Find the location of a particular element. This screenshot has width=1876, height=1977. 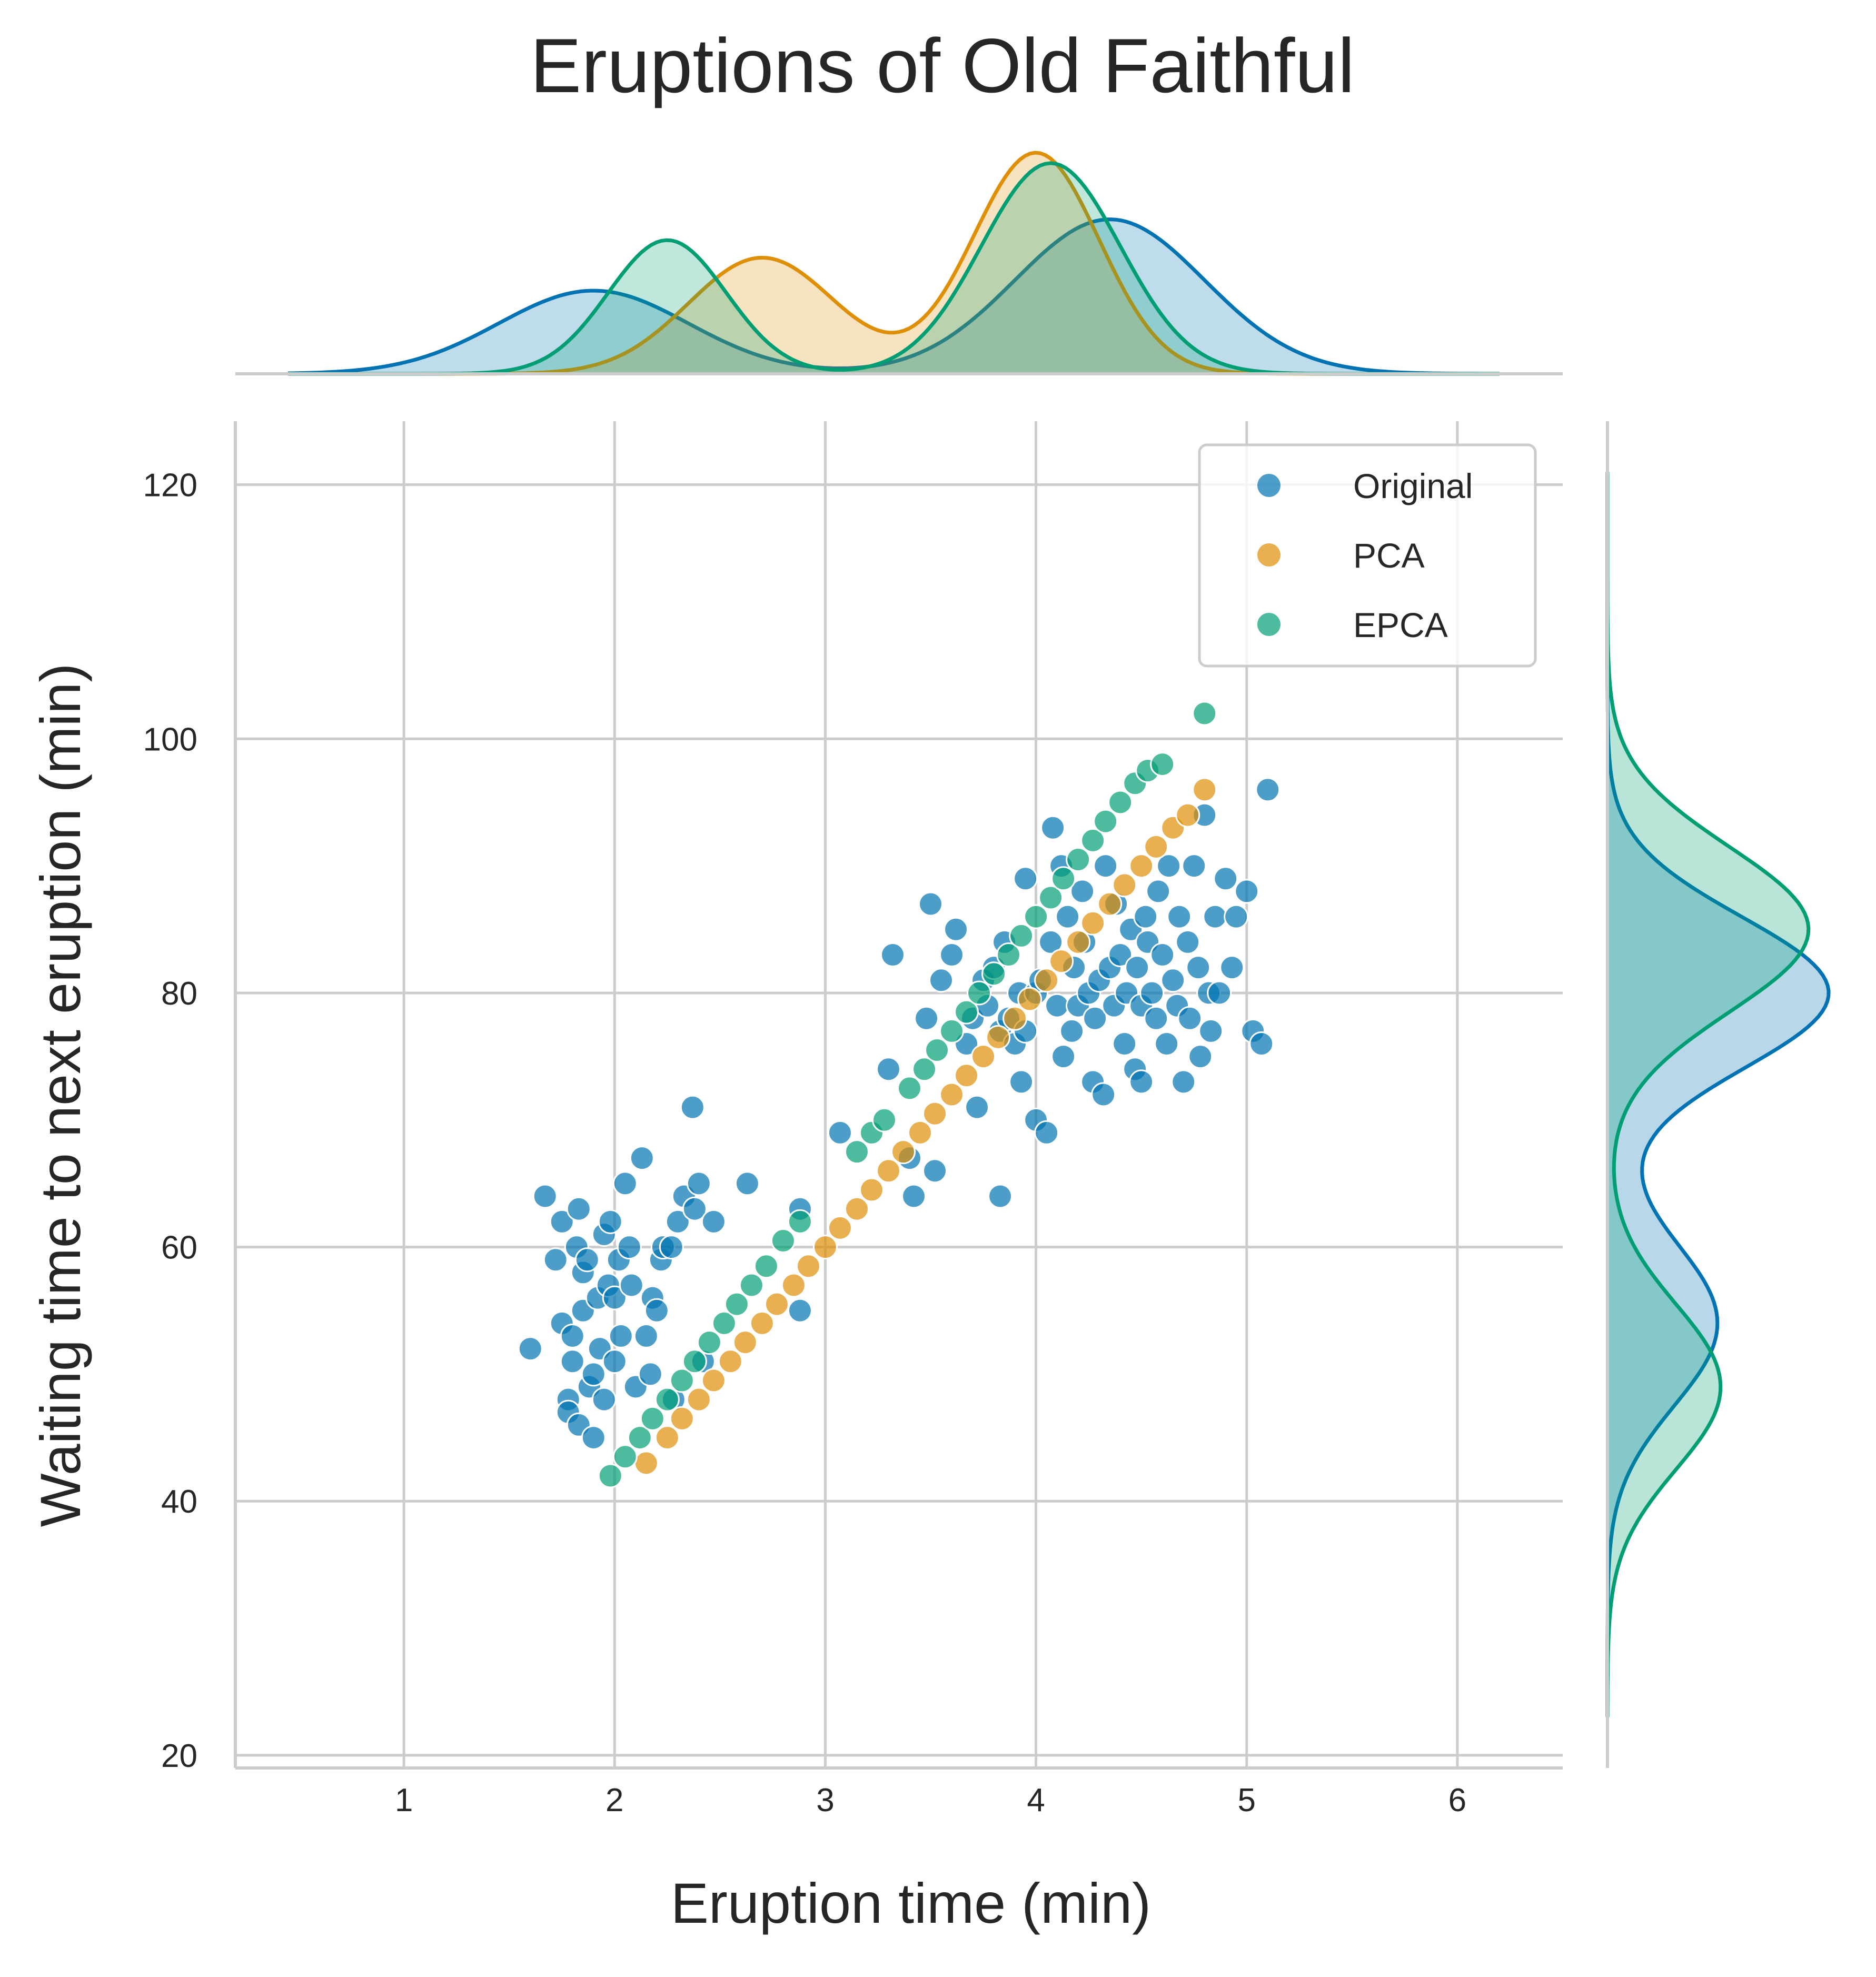

marginal-y-area-epca is located at coordinates (1708, 1094).